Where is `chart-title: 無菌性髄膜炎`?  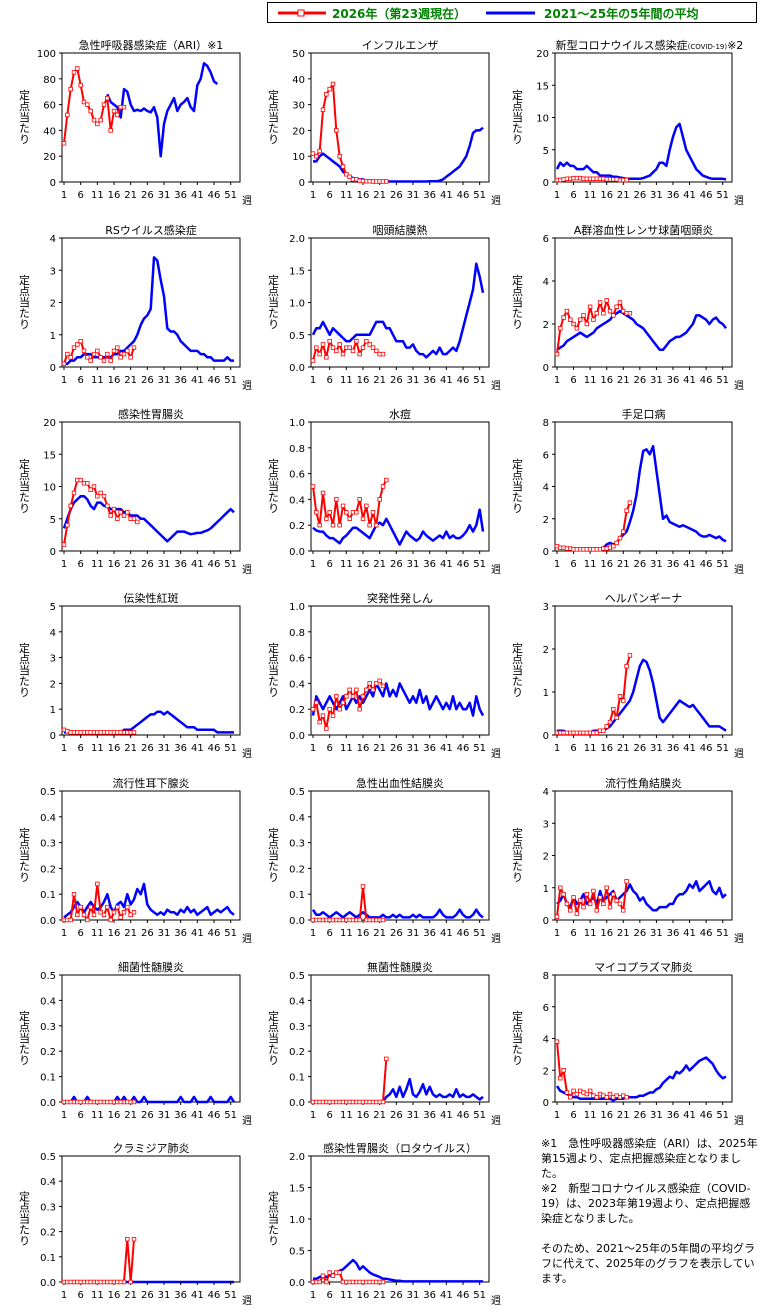
chart-title: 無菌性髄膜炎 is located at coordinates (400, 967).